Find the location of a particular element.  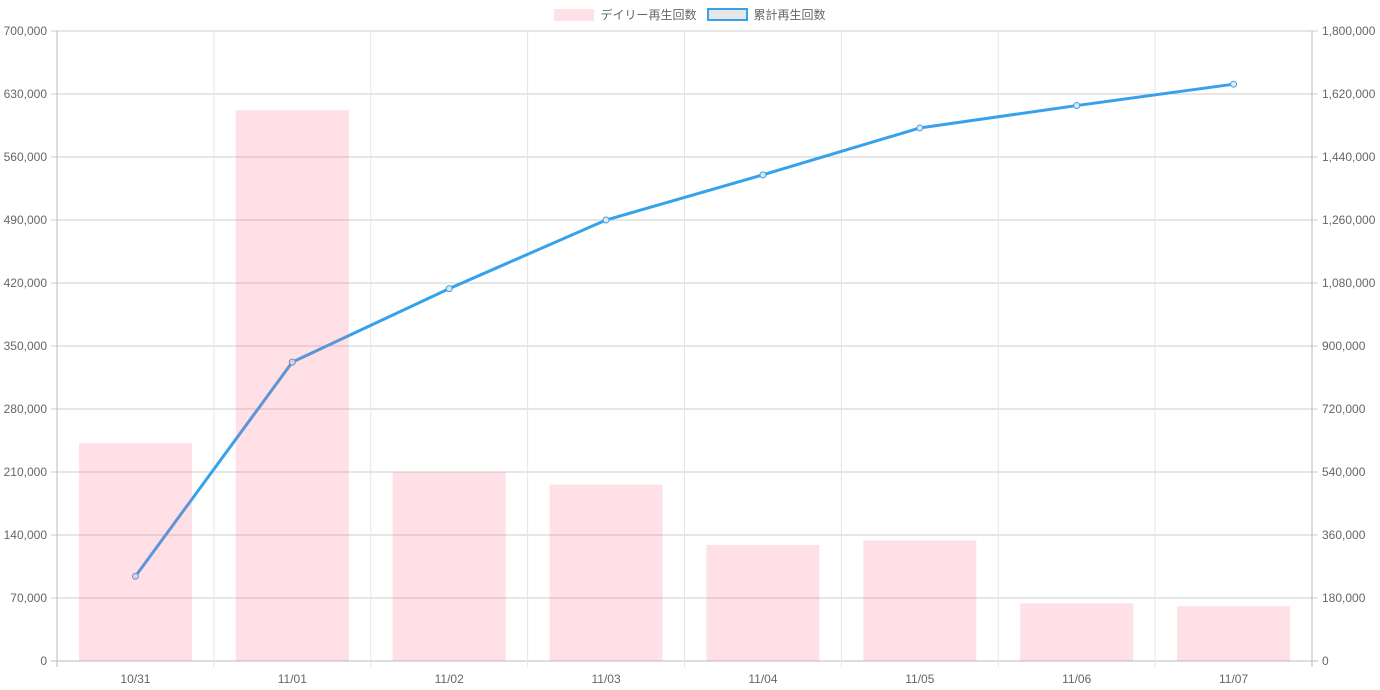

y-left-tick-label: 140,000 is located at coordinates (26, 535).